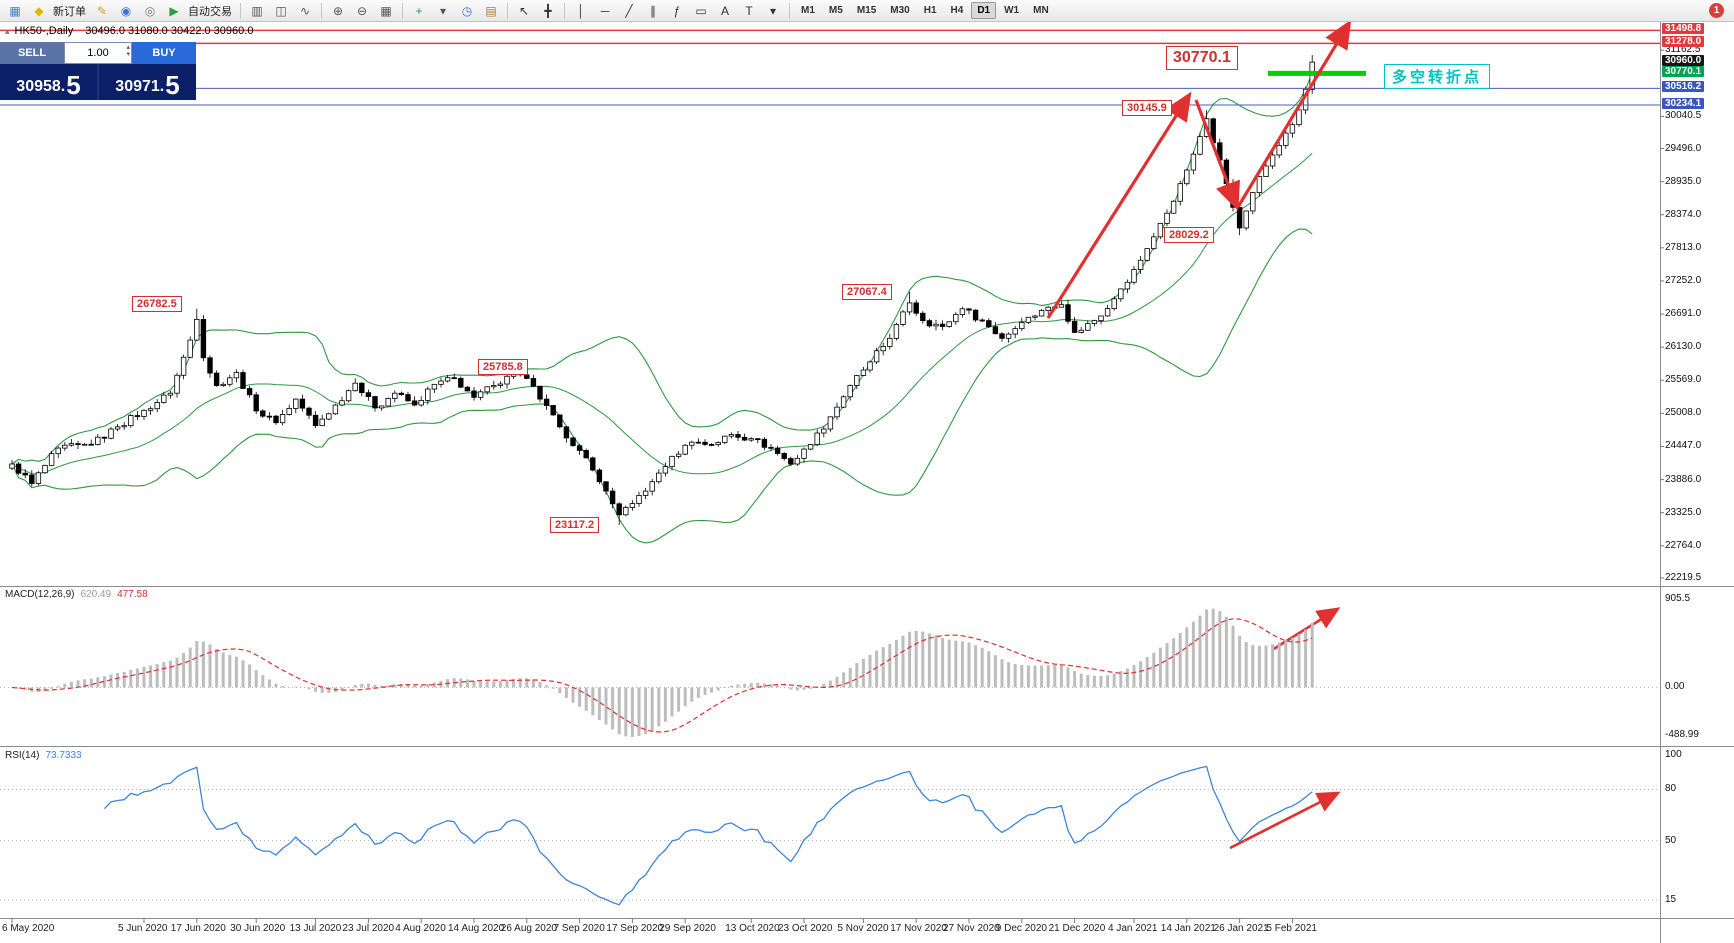 This screenshot has width=1734, height=943. What do you see at coordinates (1291, 928) in the screenshot?
I see `date-axis-label: 5 Feb 2021` at bounding box center [1291, 928].